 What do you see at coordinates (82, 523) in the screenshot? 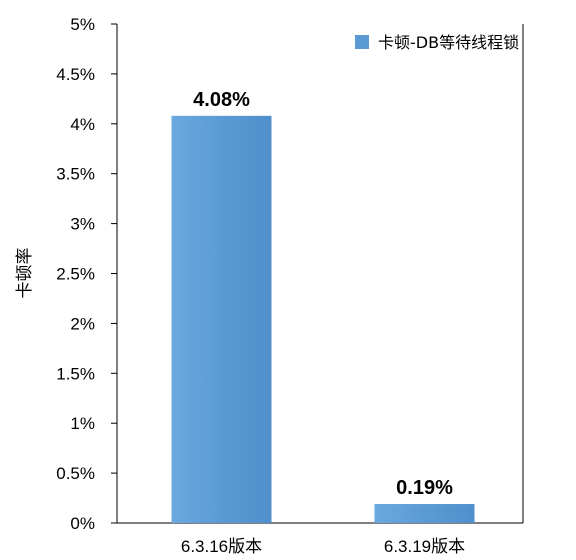
I see `y-tick-label: 0%` at bounding box center [82, 523].